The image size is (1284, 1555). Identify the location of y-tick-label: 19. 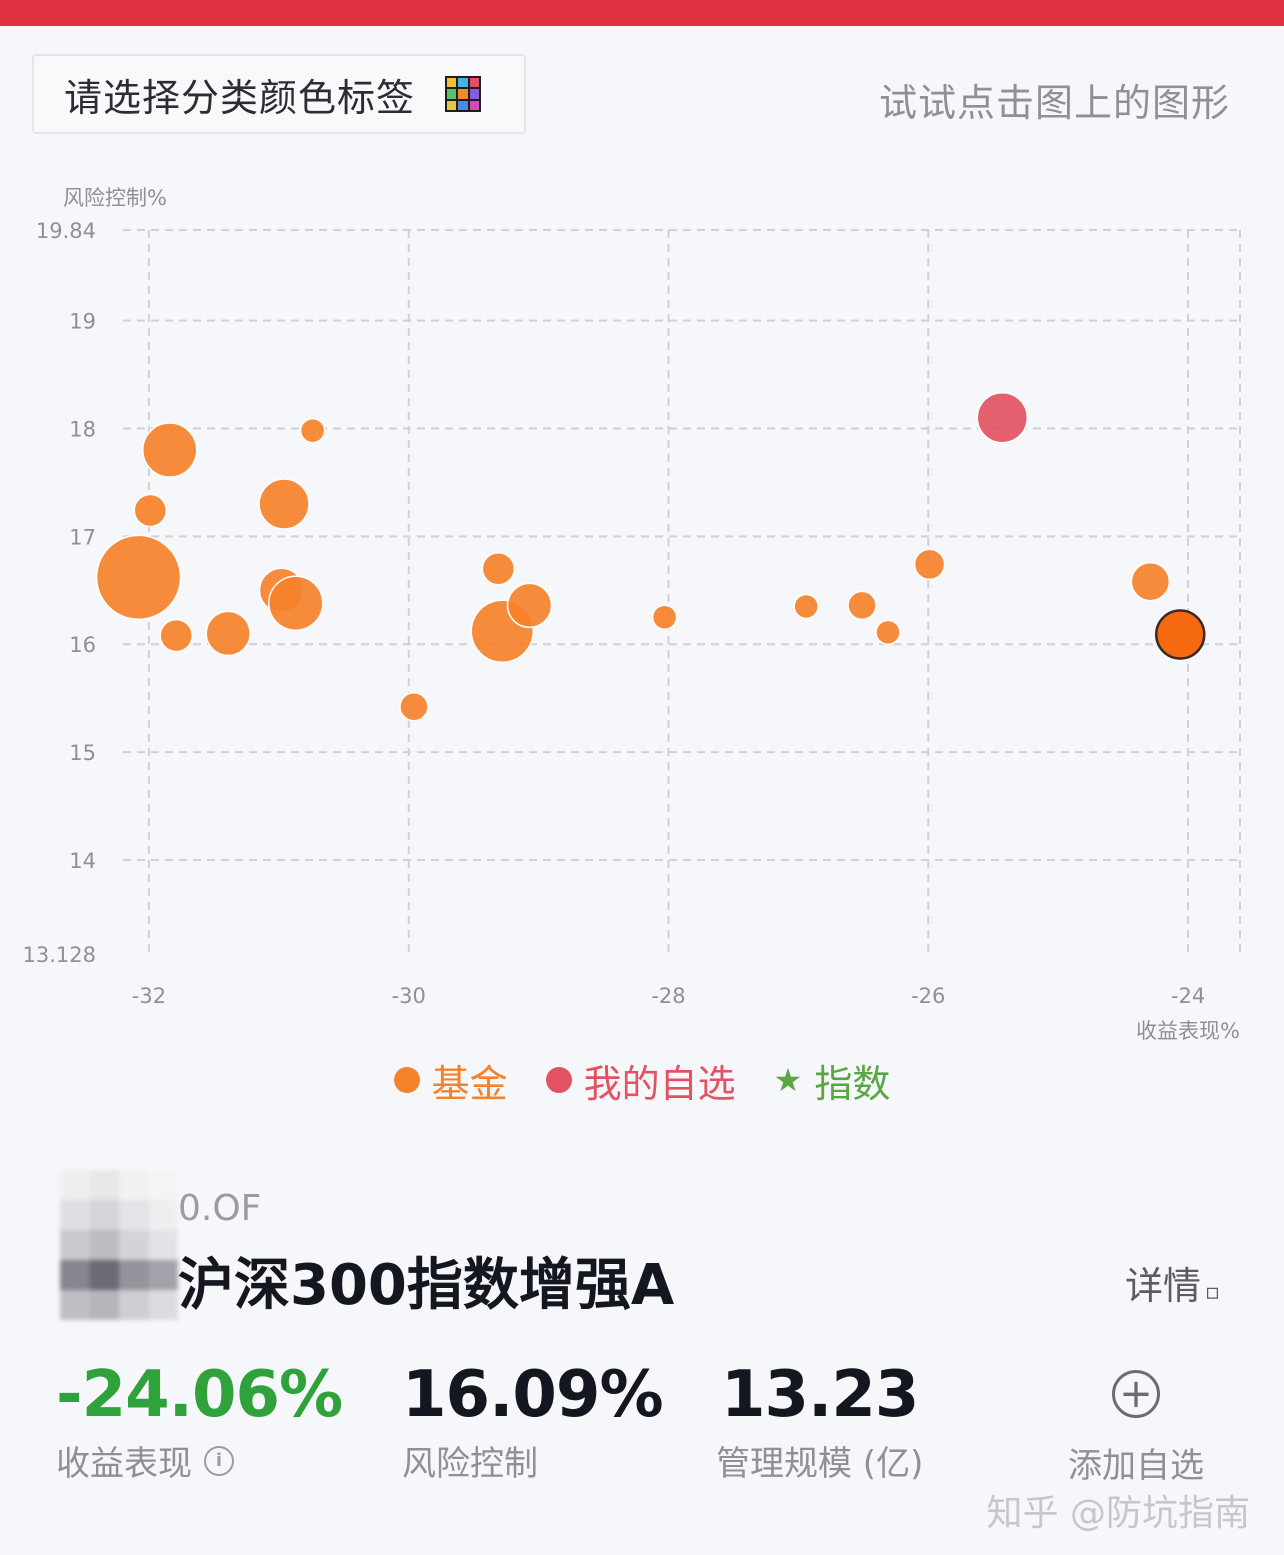
(82, 322).